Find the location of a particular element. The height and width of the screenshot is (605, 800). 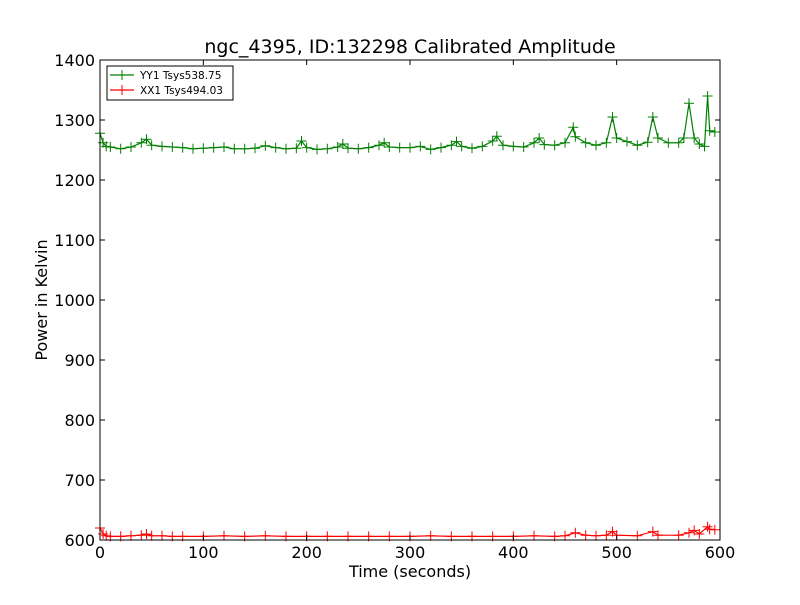

legend-item: XX1 Tsys494.03 is located at coordinates (166, 91).